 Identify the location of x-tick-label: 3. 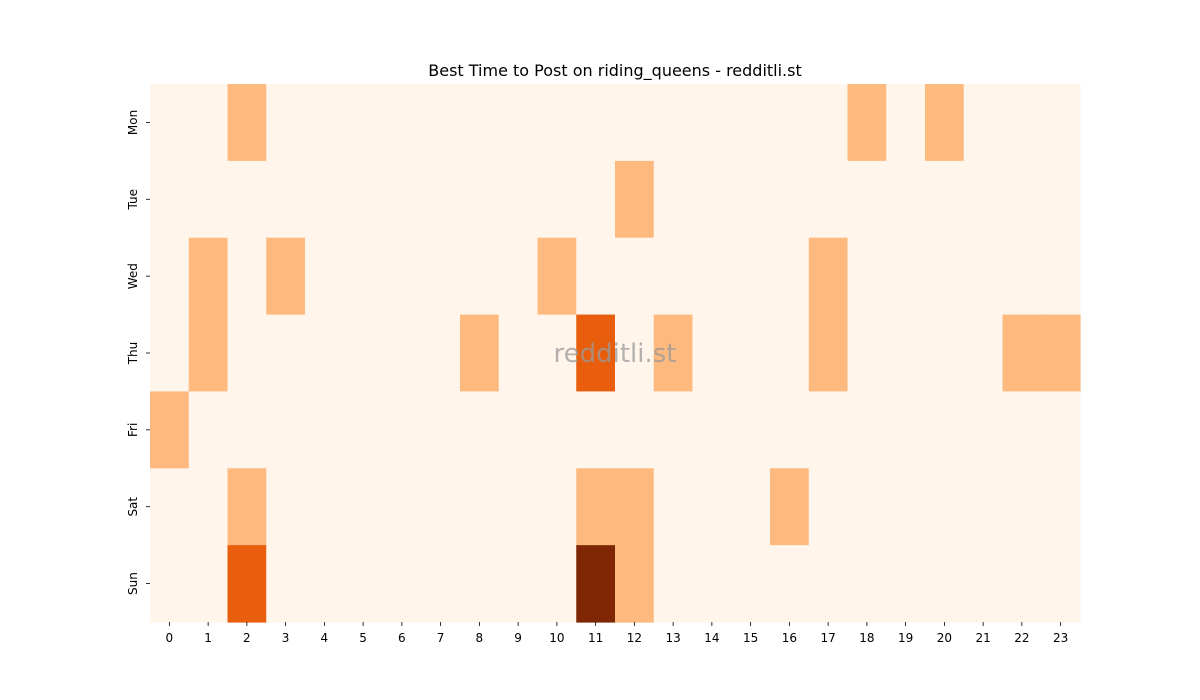
(286, 638).